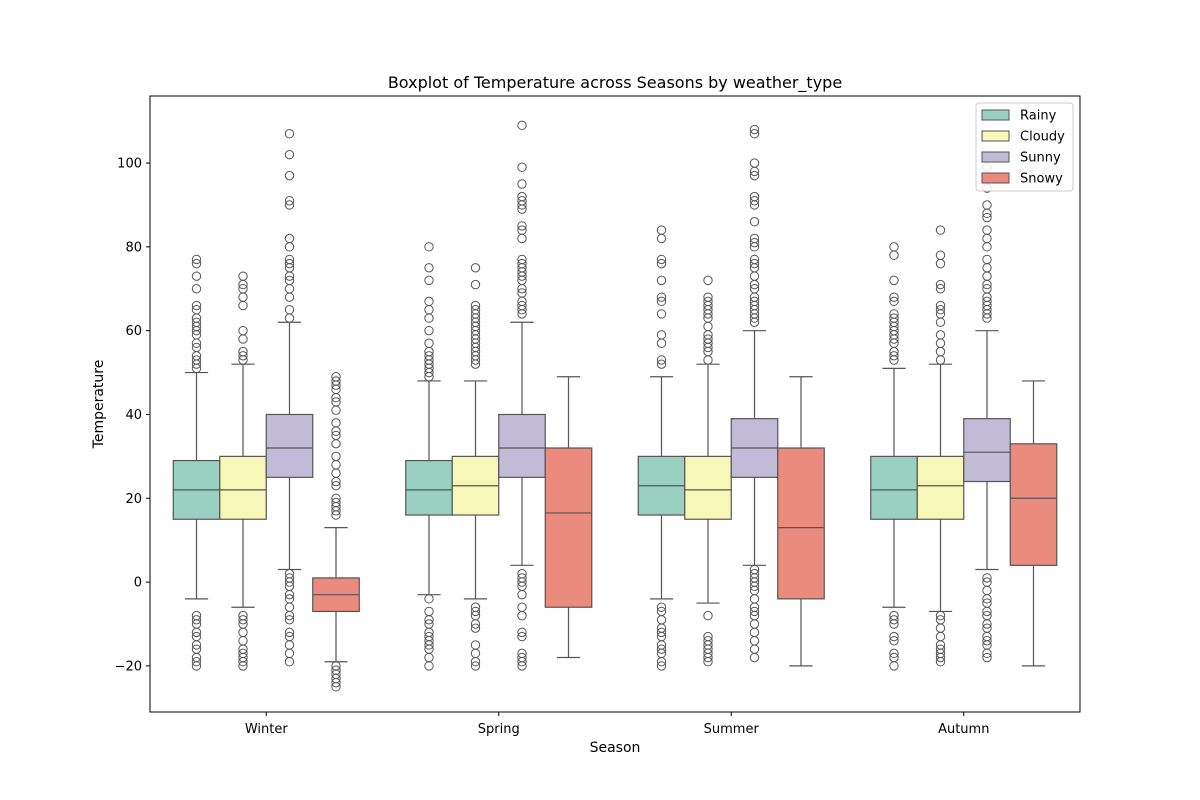 The image size is (1200, 800). Describe the element at coordinates (267, 729) in the screenshot. I see `x-tick-label: Winter` at that location.